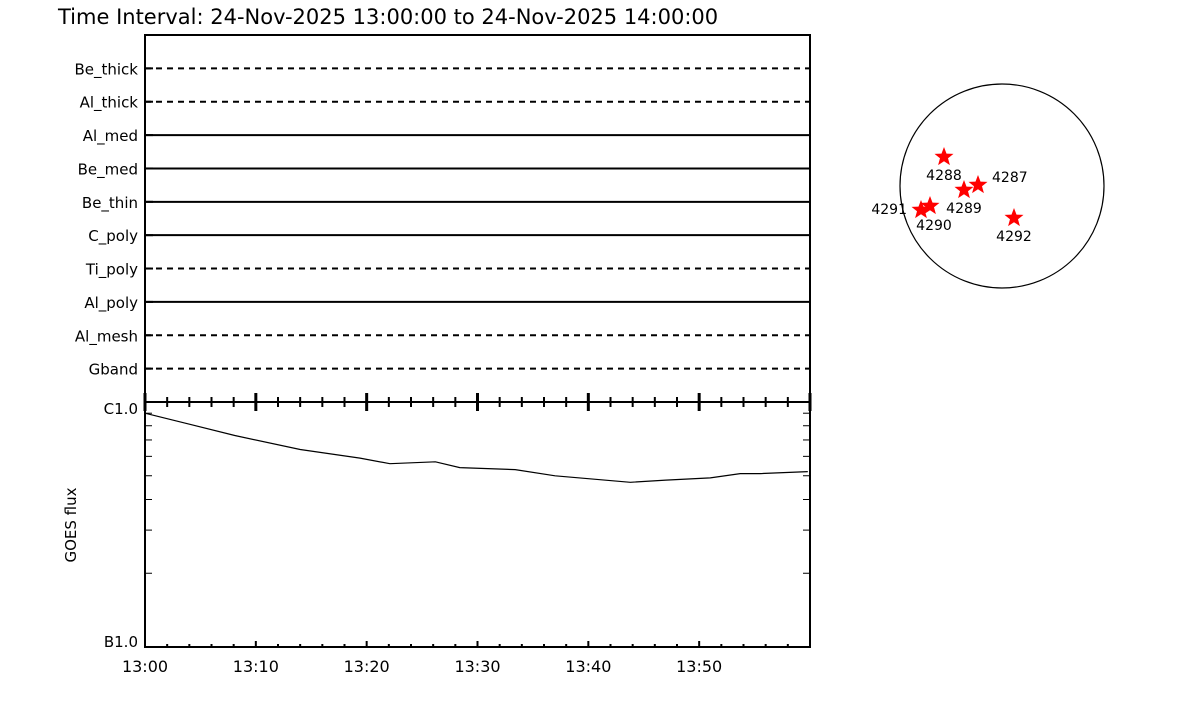 This screenshot has width=1200, height=704. I want to click on y-axis-label: GOES flux, so click(71, 524).